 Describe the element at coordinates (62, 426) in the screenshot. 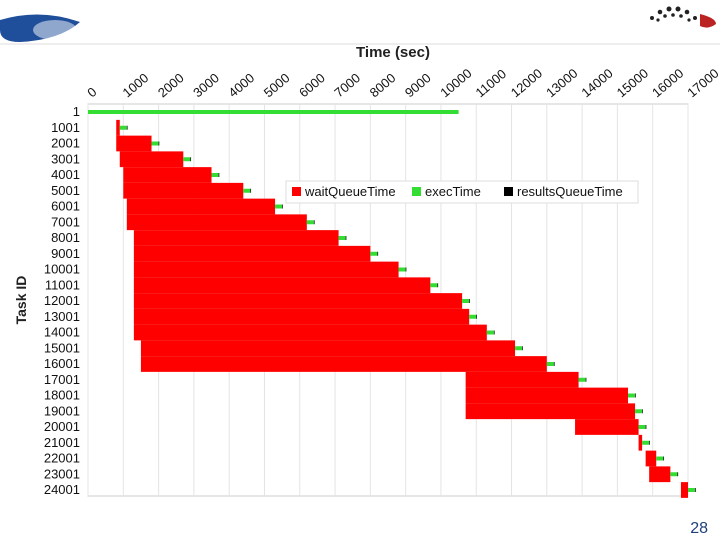

I see `y-tick-label: 20001` at that location.